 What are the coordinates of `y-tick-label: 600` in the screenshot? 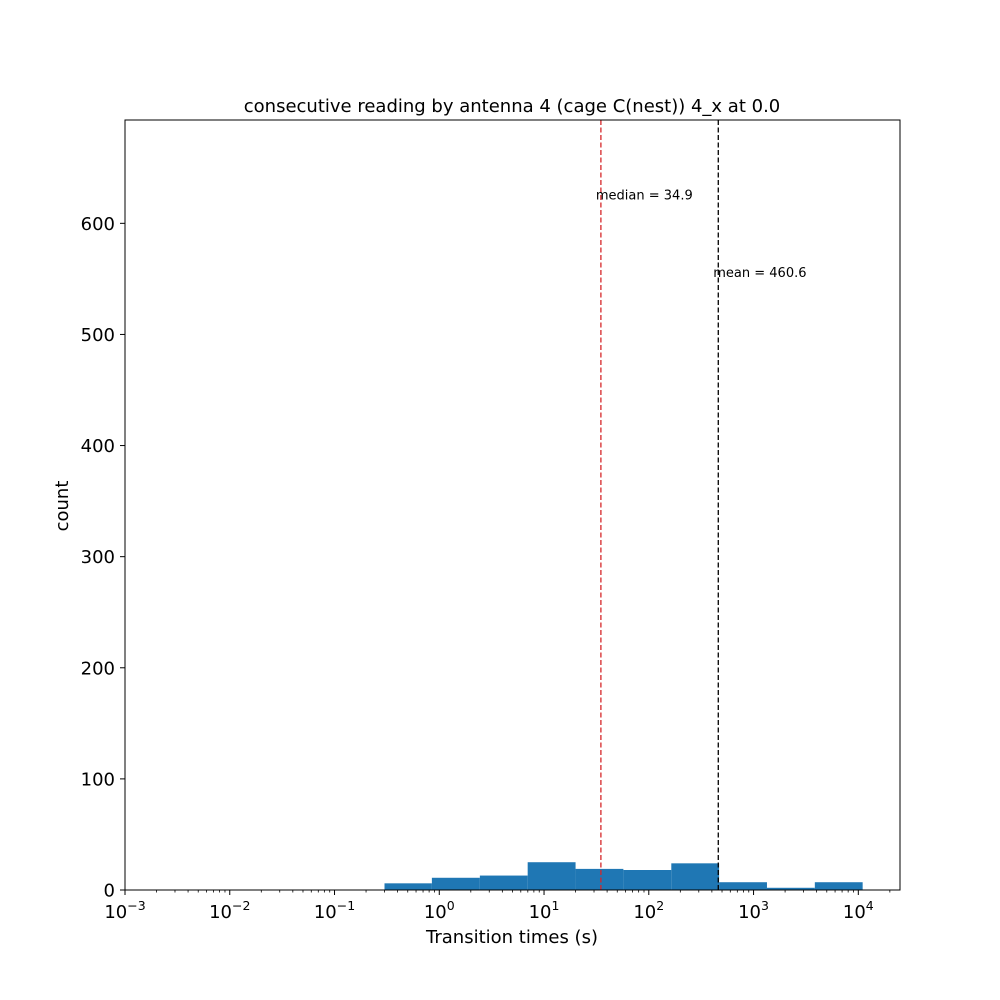 It's located at (98, 224).